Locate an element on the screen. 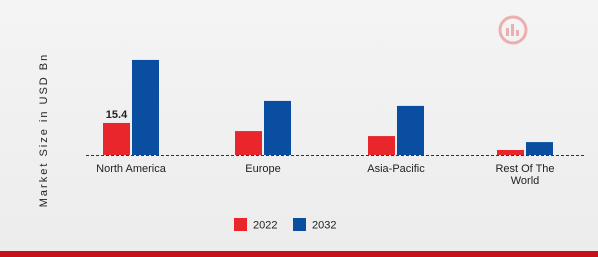 The width and height of the screenshot is (598, 257). x-tick-label: North America is located at coordinates (131, 169).